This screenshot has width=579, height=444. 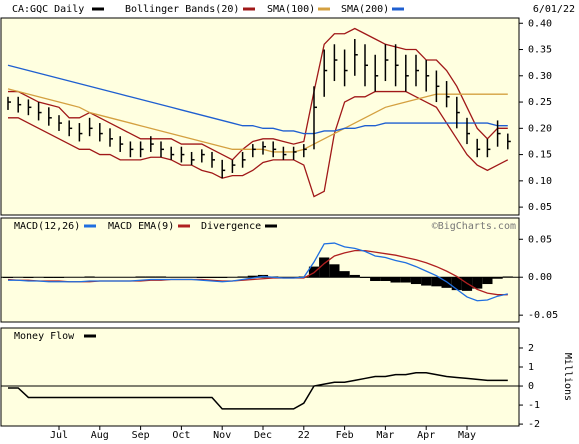 I want to click on legend-label: MACD EMA(9), so click(x=141, y=226).